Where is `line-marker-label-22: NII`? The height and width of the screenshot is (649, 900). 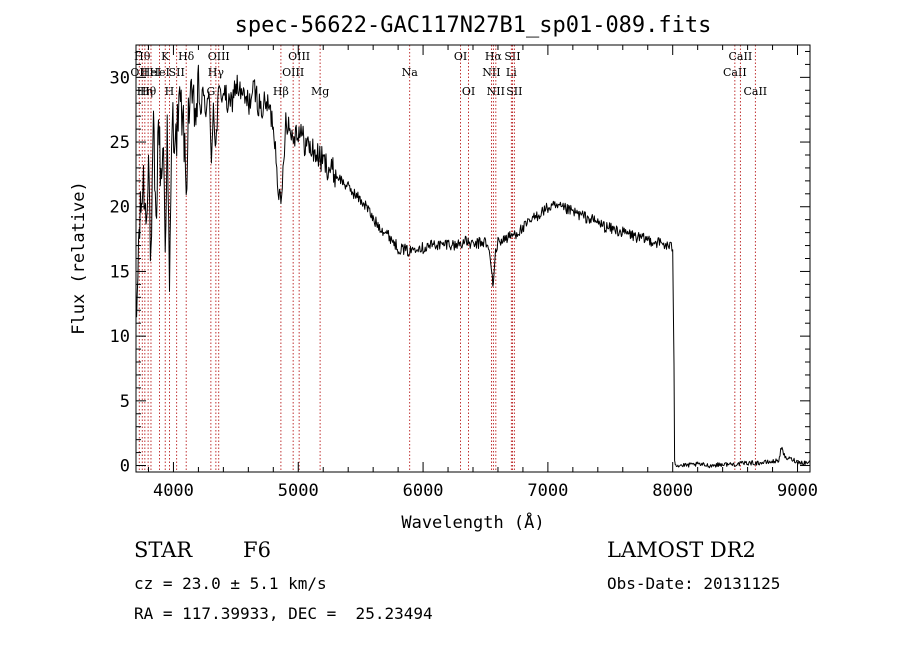 line-marker-label-22: NII is located at coordinates (496, 91).